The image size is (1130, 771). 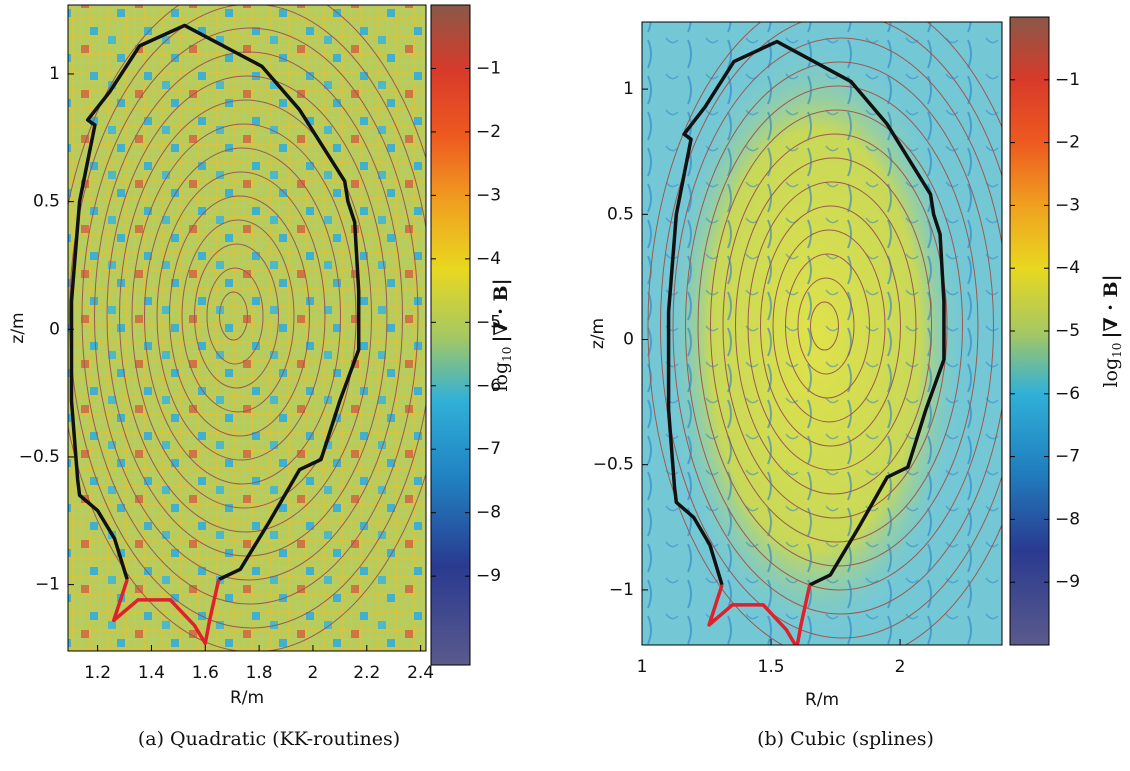 What do you see at coordinates (151, 673) in the screenshot?
I see `x-tick-label: 1.4` at bounding box center [151, 673].